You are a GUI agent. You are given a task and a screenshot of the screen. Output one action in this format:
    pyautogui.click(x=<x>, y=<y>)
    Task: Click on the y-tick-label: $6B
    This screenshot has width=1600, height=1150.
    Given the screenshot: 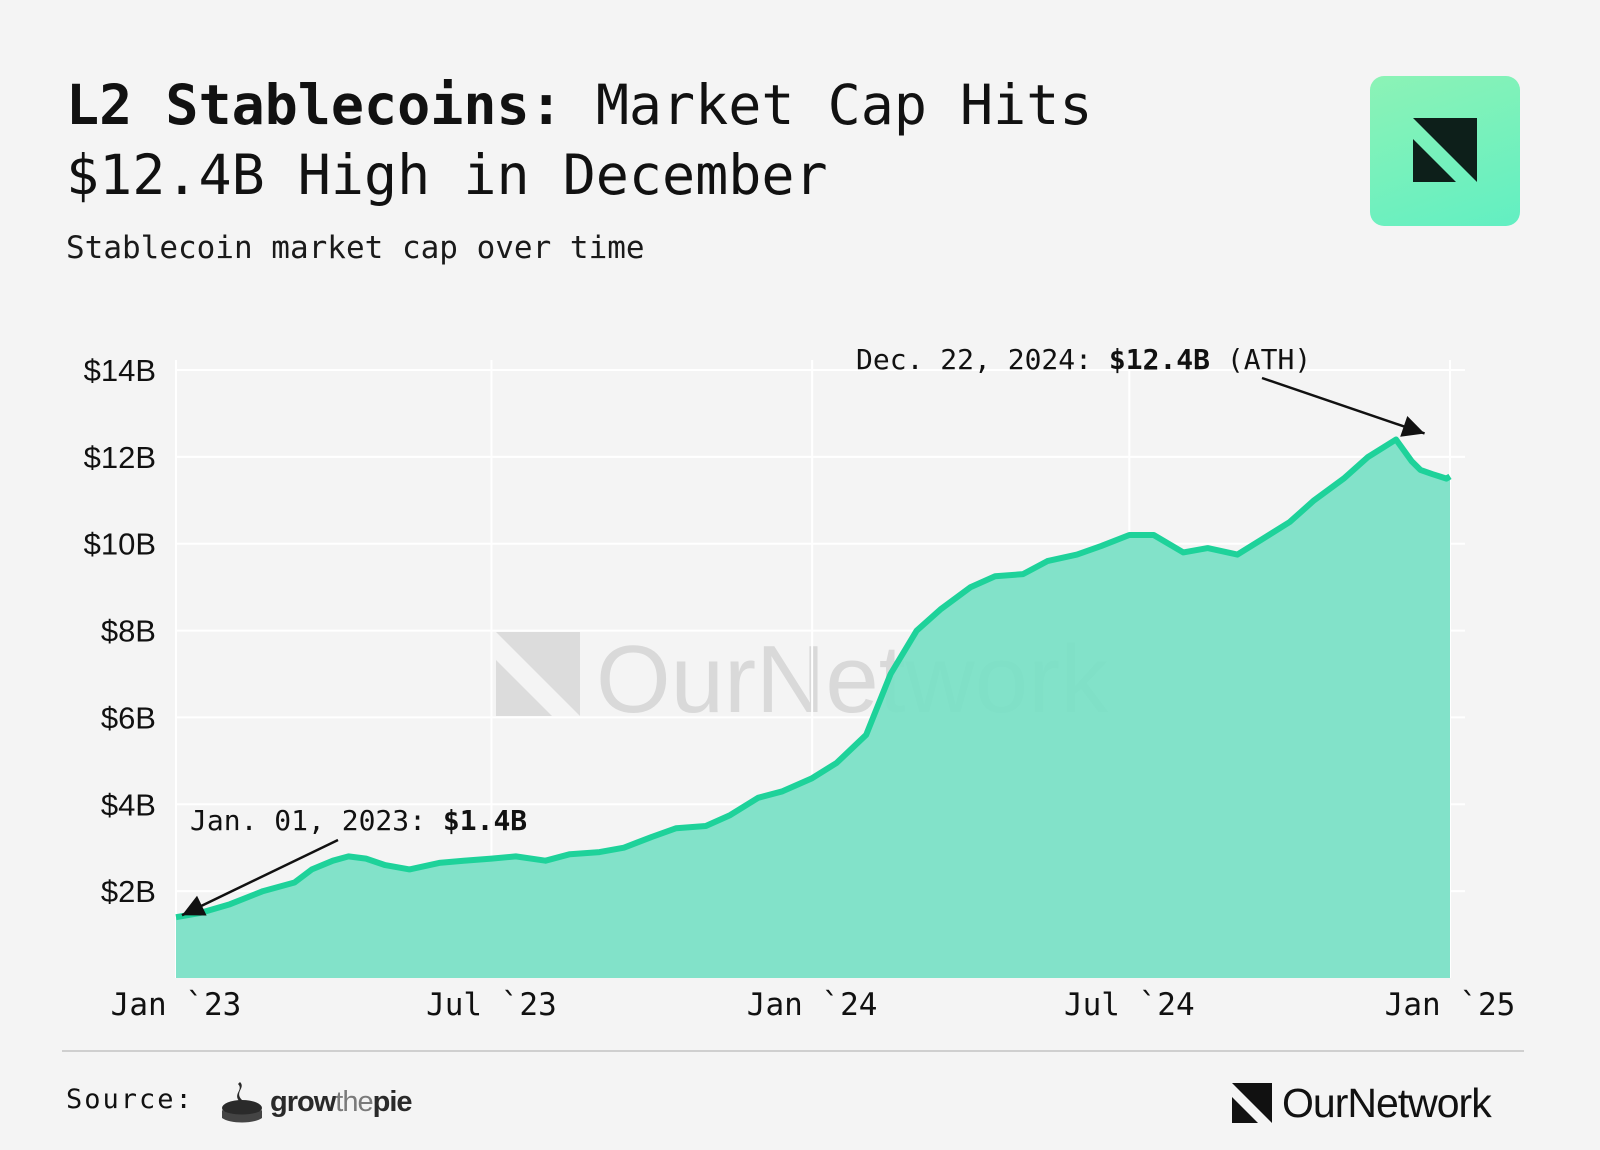 What is the action you would take?
    pyautogui.click(x=128, y=717)
    